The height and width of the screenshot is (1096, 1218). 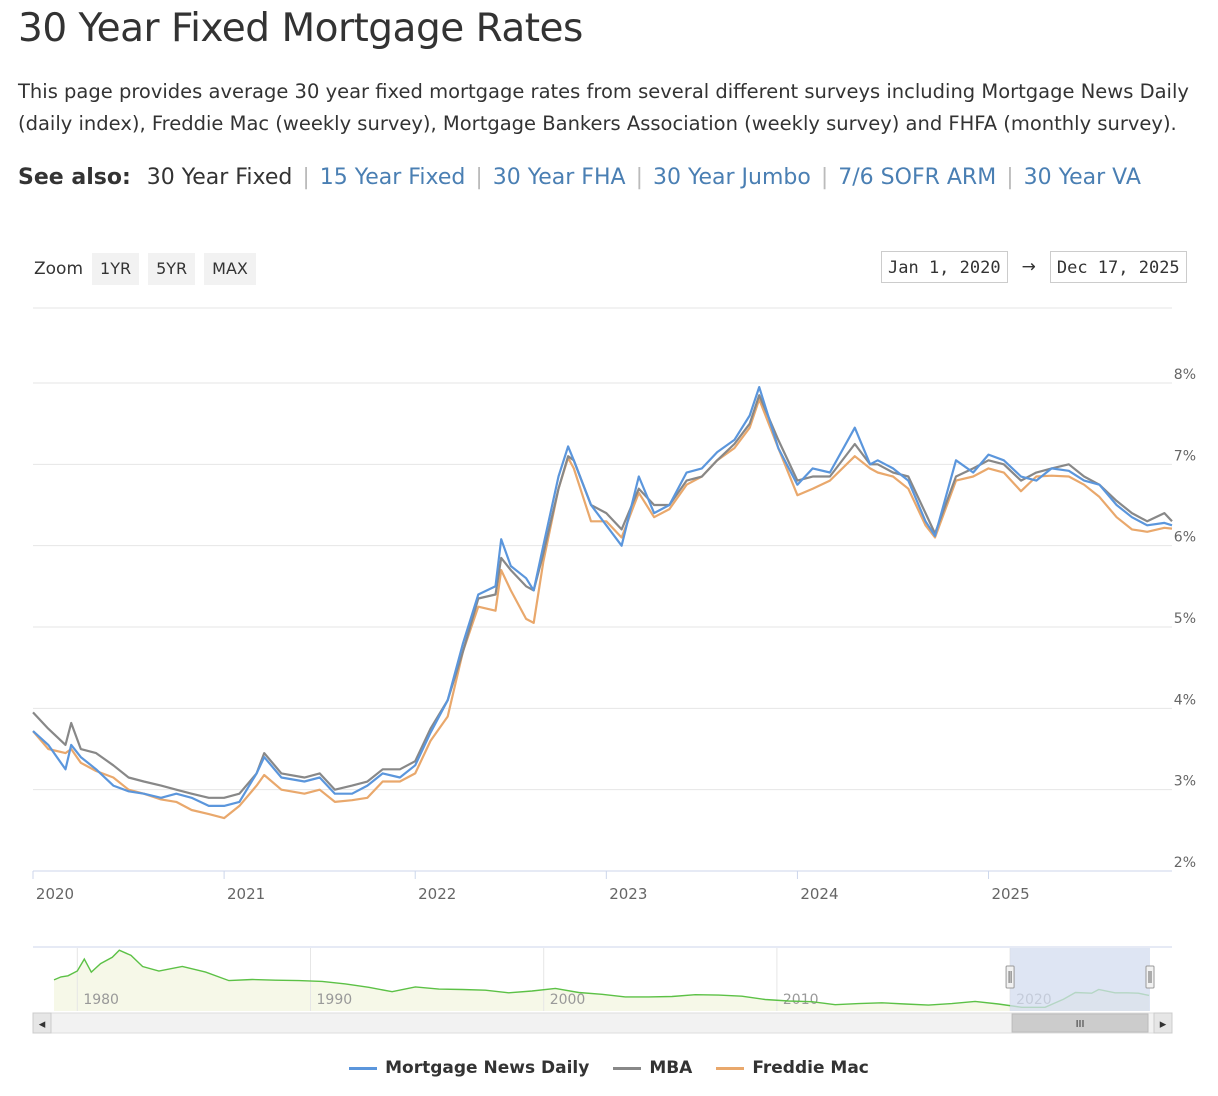 What do you see at coordinates (437, 894) in the screenshot?
I see `x-tick-label: 2022` at bounding box center [437, 894].